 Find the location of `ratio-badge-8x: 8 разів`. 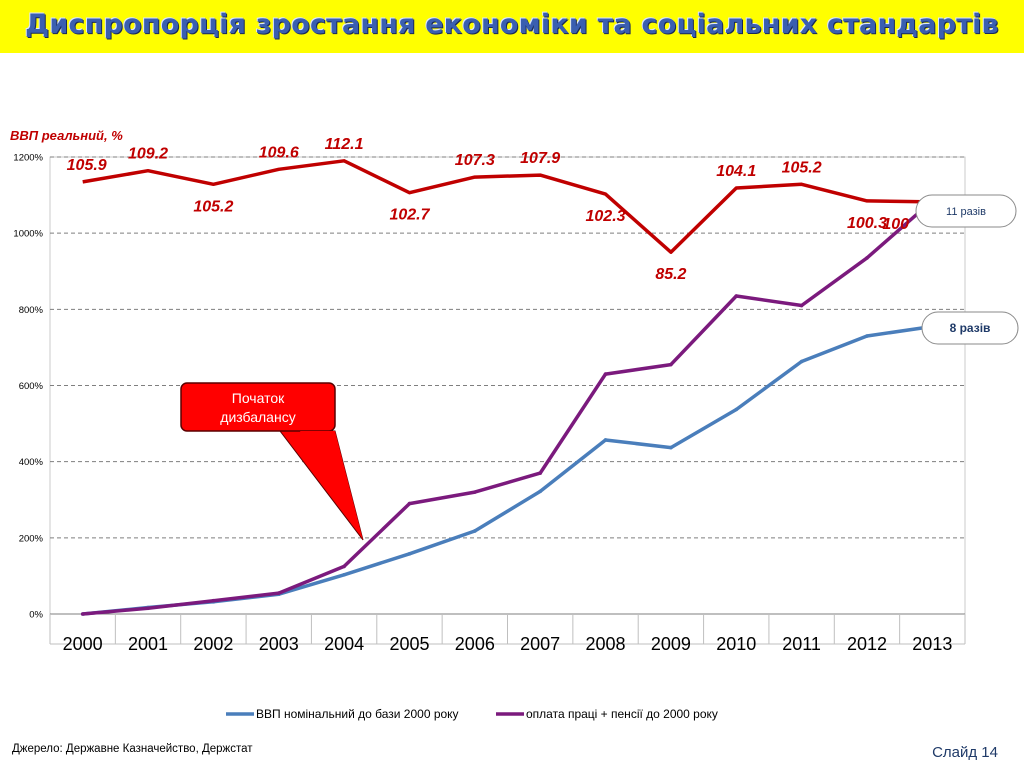

ratio-badge-8x: 8 разів is located at coordinates (970, 328).